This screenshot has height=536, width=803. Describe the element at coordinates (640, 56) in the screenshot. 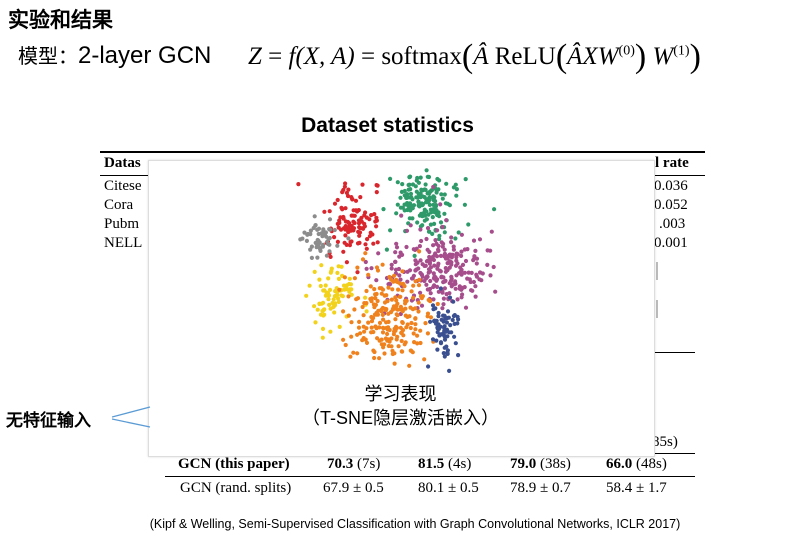

I see `formula-paren3: )` at that location.